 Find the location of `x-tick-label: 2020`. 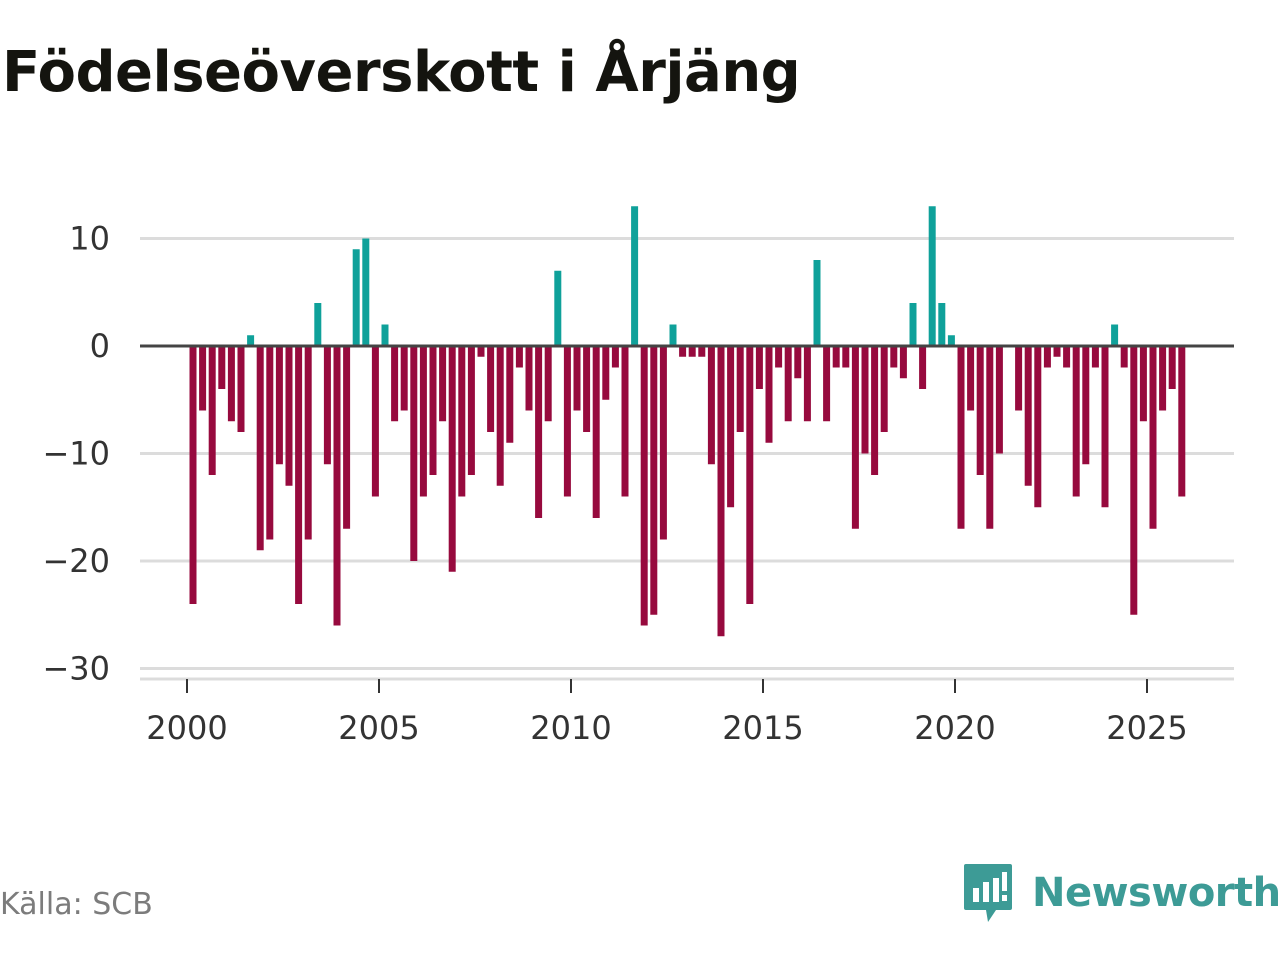

x-tick-label: 2020 is located at coordinates (954, 728).